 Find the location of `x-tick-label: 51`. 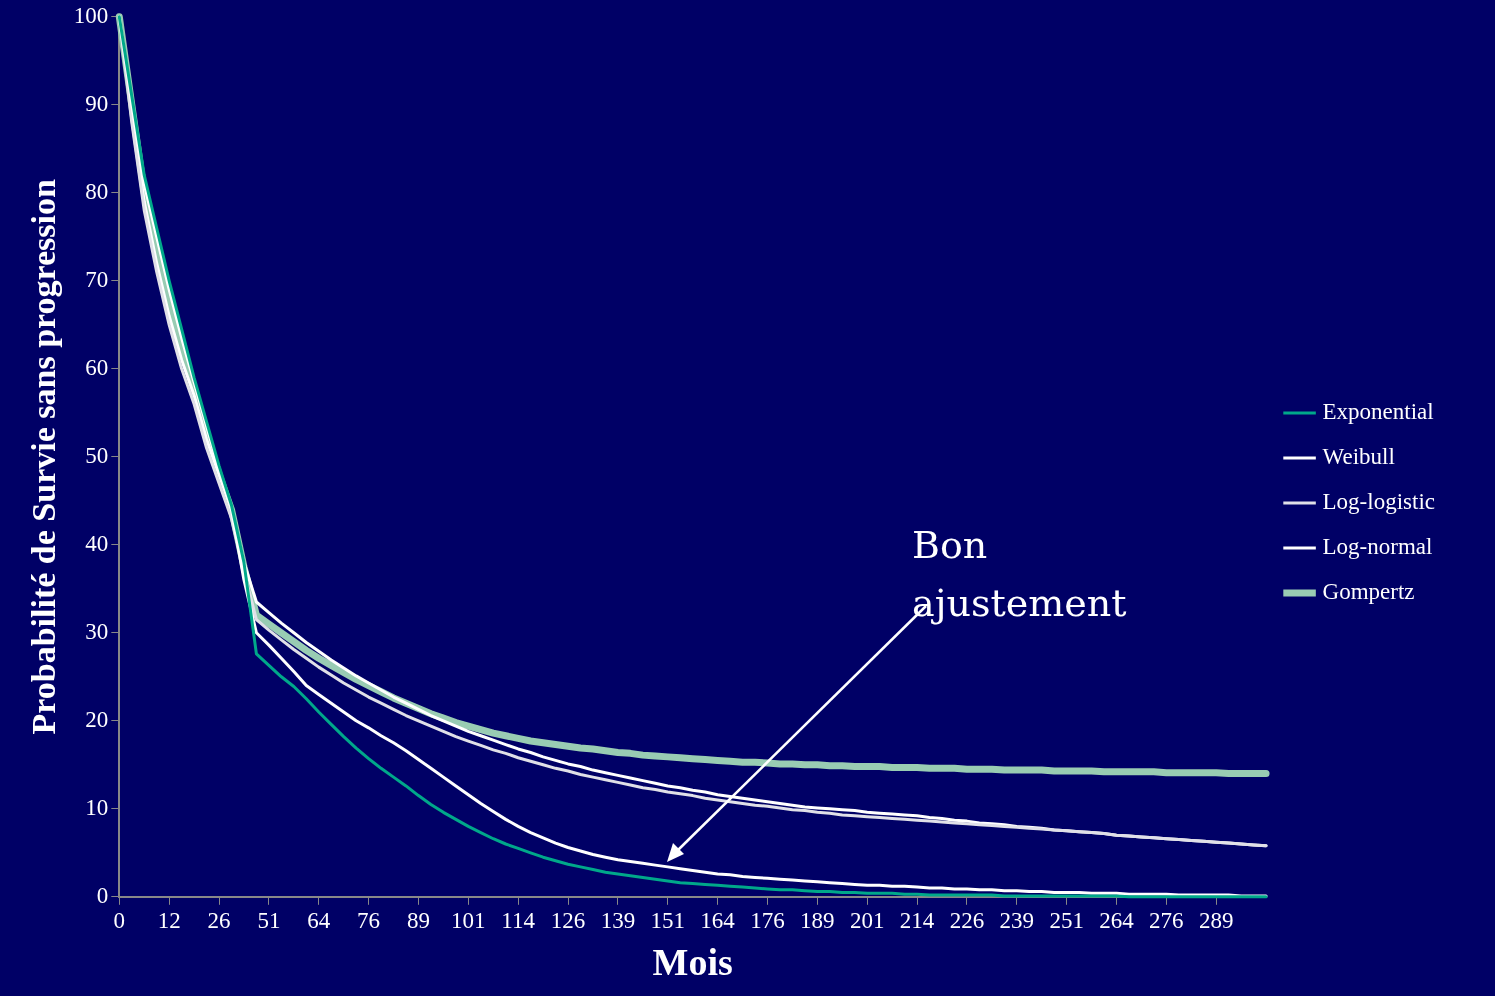

x-tick-label: 51 is located at coordinates (269, 920).